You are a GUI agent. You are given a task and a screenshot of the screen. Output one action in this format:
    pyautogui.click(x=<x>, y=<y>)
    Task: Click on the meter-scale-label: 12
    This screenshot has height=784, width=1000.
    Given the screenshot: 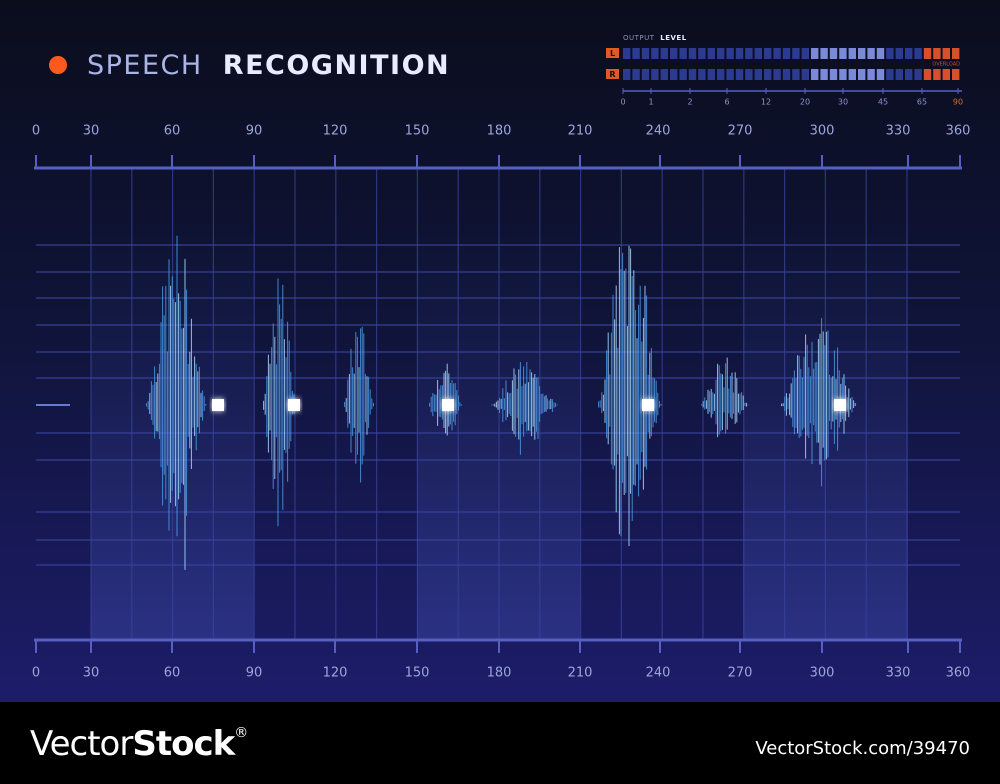 What is the action you would take?
    pyautogui.click(x=766, y=102)
    